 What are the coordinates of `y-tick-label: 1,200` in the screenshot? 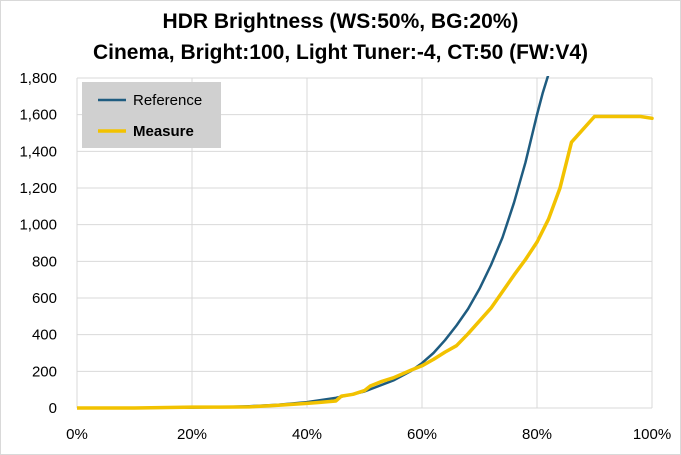 It's located at (38, 188).